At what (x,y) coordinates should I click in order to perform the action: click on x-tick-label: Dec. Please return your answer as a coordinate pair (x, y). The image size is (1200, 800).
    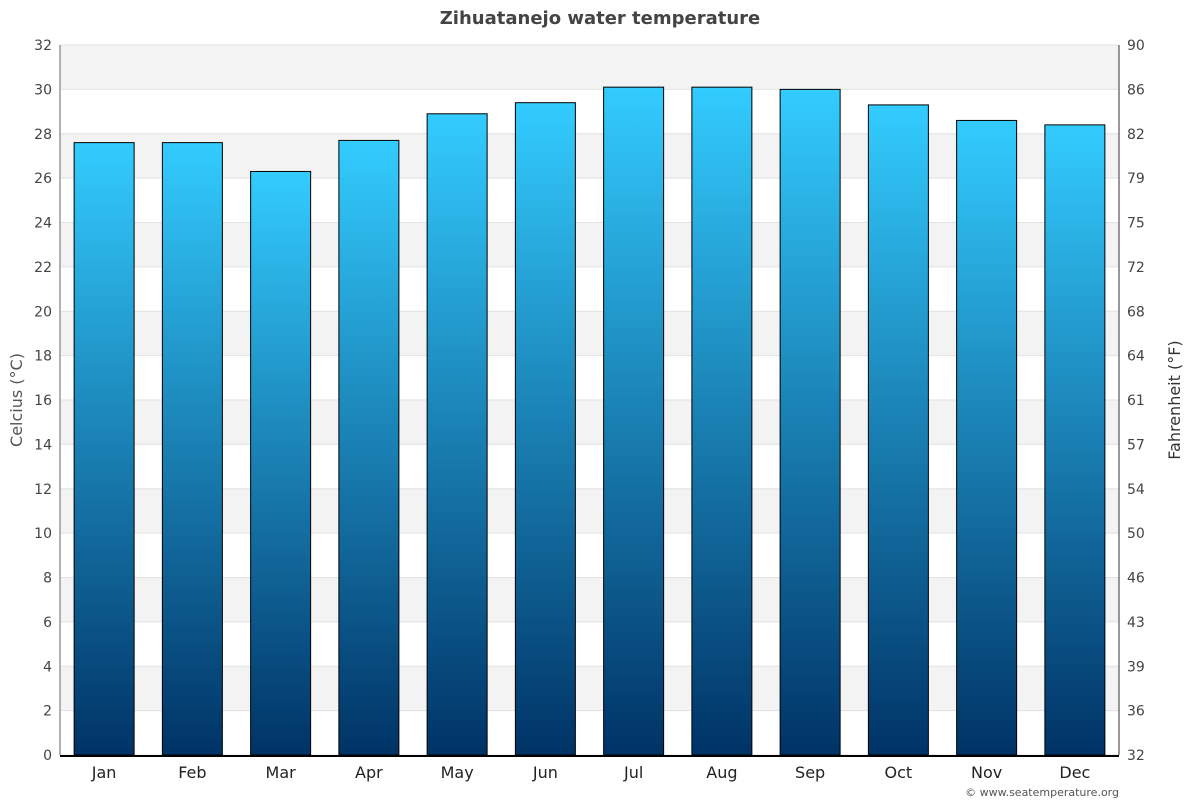
    Looking at the image, I should click on (1074, 772).